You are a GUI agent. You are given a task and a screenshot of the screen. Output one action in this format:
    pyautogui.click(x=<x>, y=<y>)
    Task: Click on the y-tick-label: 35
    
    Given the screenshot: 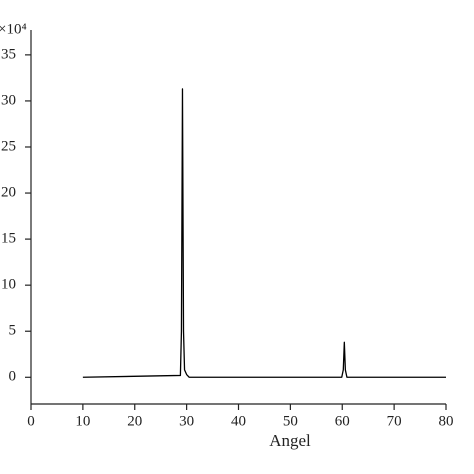 What is the action you would take?
    pyautogui.click(x=8, y=54)
    